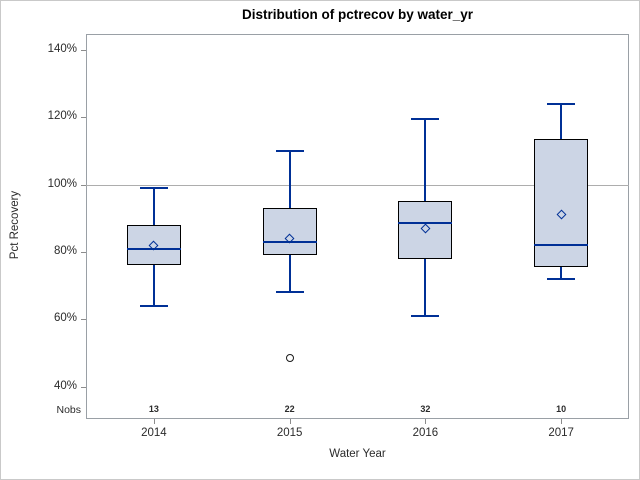  What do you see at coordinates (561, 433) in the screenshot?
I see `x-tick-label: 2017` at bounding box center [561, 433].